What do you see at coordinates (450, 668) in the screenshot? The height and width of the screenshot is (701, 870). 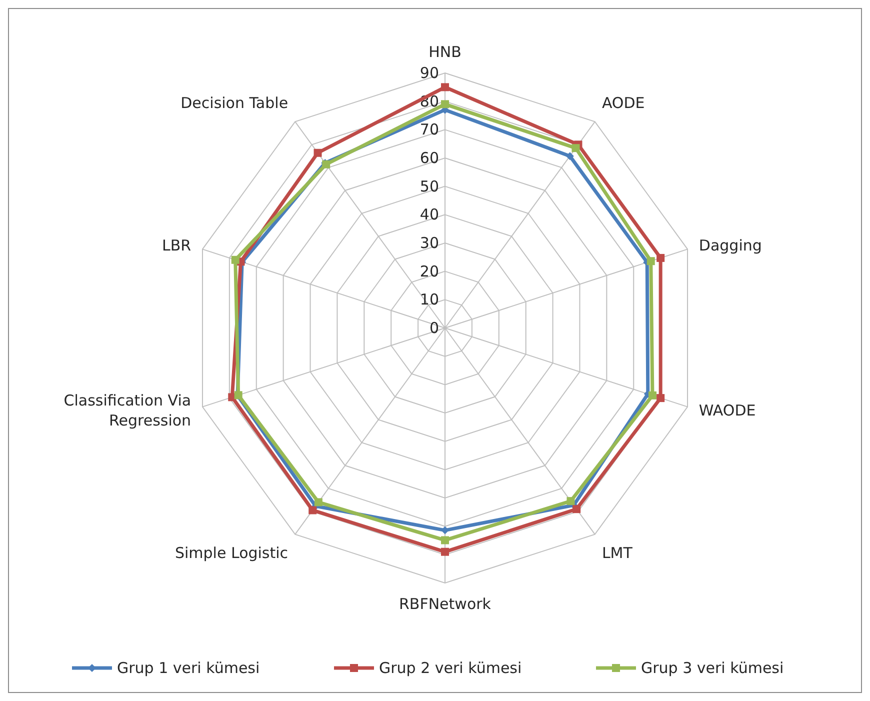 I see `legend-label: Grup 2 veri kümesi` at bounding box center [450, 668].